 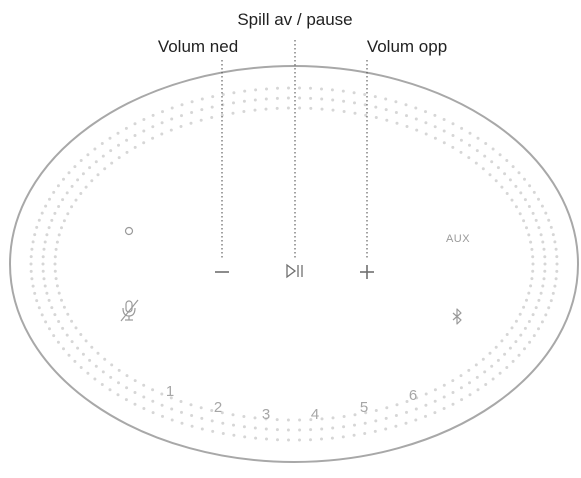 What do you see at coordinates (458, 239) in the screenshot?
I see `aux-button: AUX` at bounding box center [458, 239].